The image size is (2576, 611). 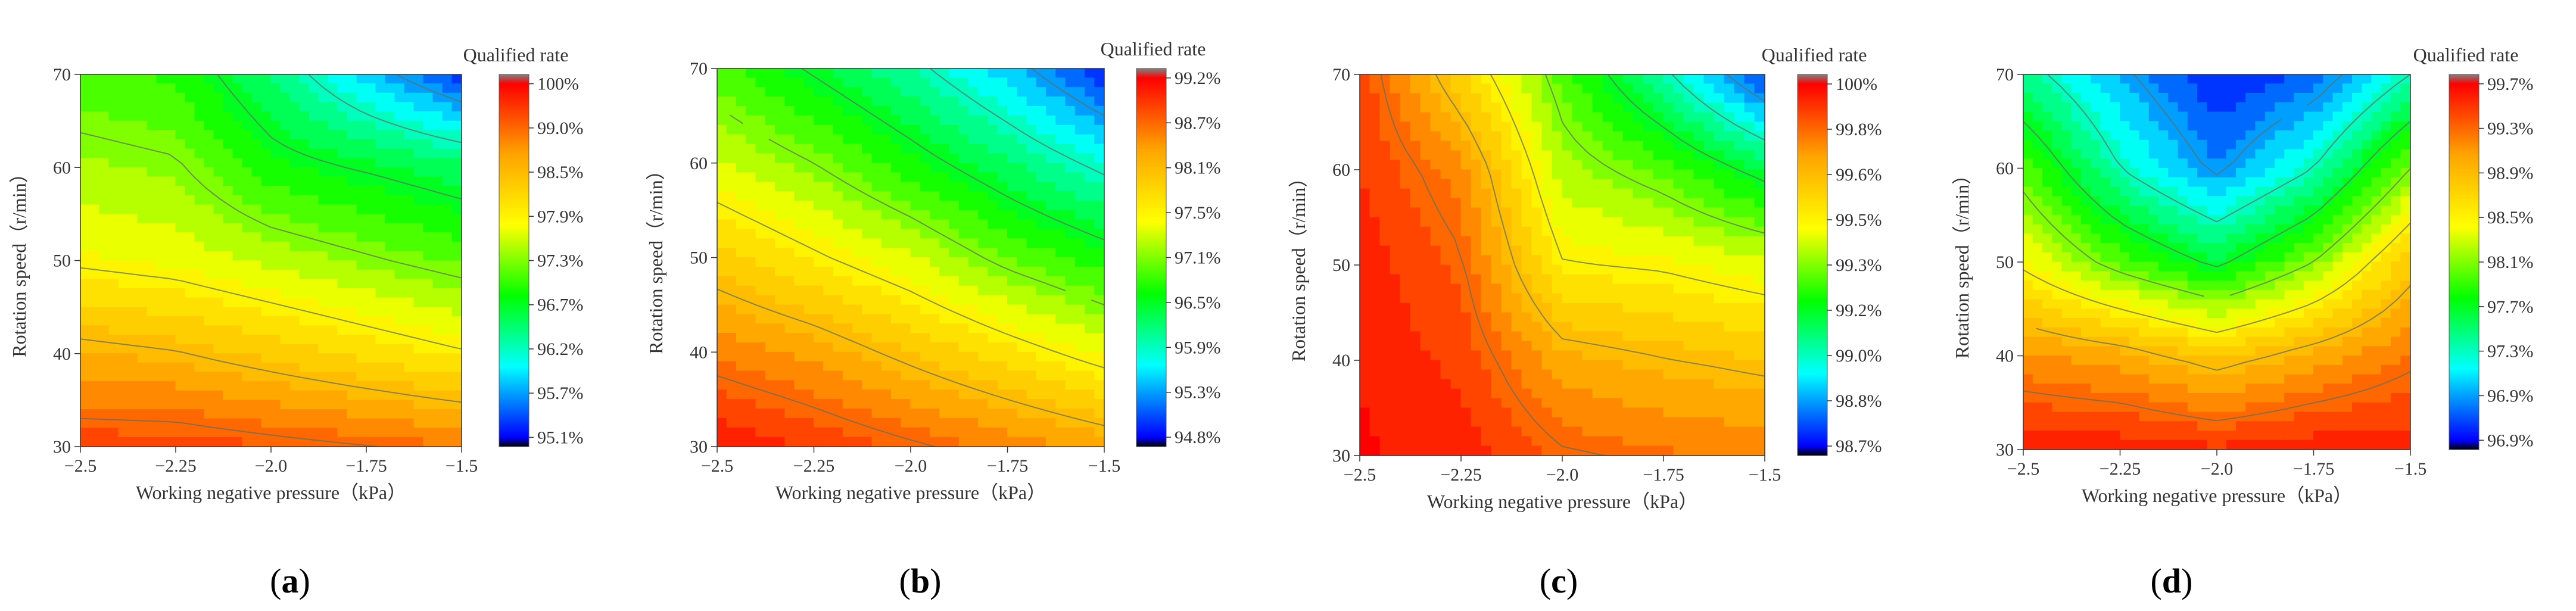 What do you see at coordinates (62, 168) in the screenshot?
I see `y-tick-label: 60` at bounding box center [62, 168].